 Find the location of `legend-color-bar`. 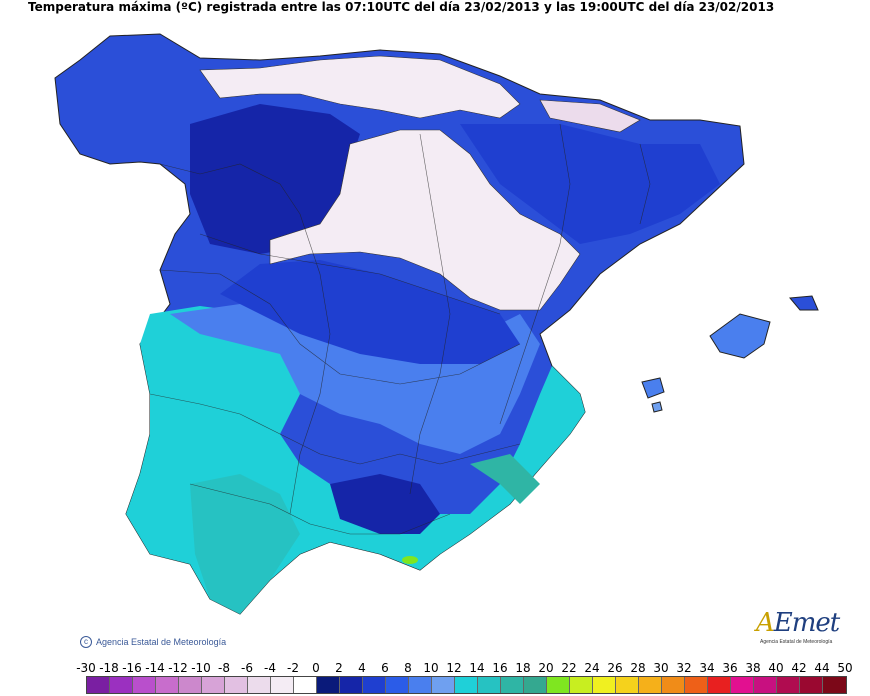

legend-color-bar is located at coordinates (466, 685).